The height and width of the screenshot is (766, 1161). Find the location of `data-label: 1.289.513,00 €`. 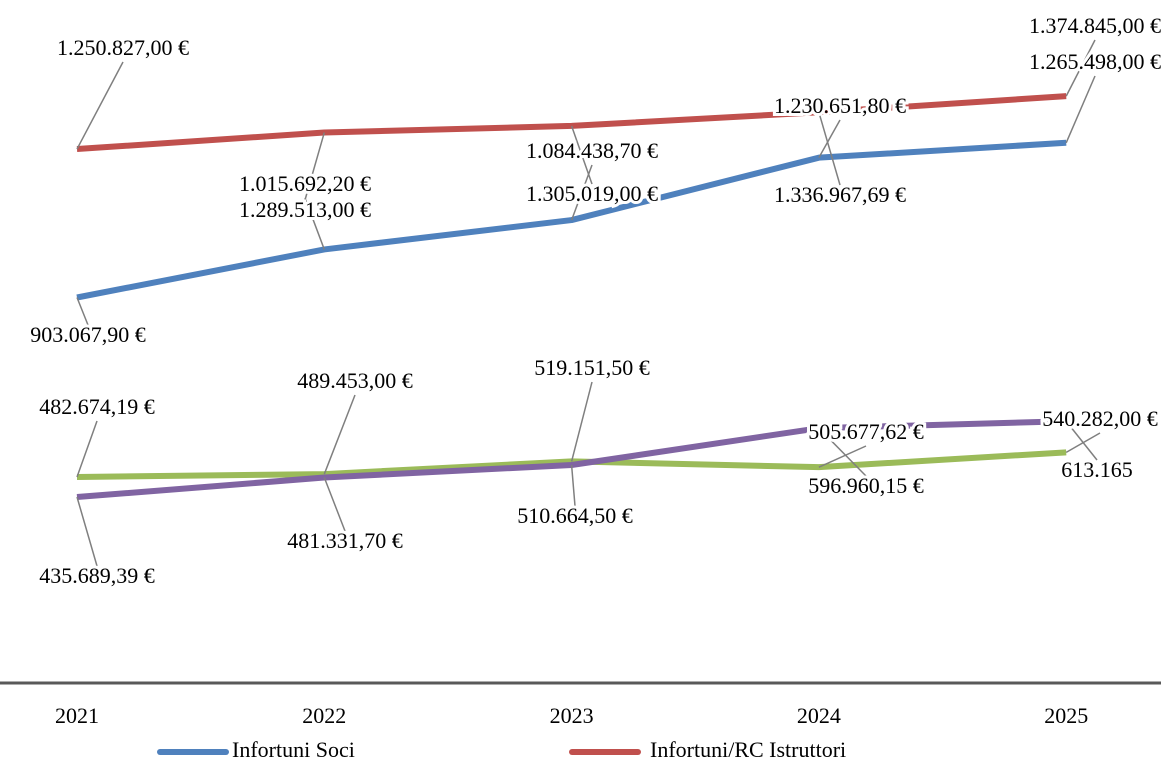

data-label: 1.289.513,00 € is located at coordinates (305, 209).